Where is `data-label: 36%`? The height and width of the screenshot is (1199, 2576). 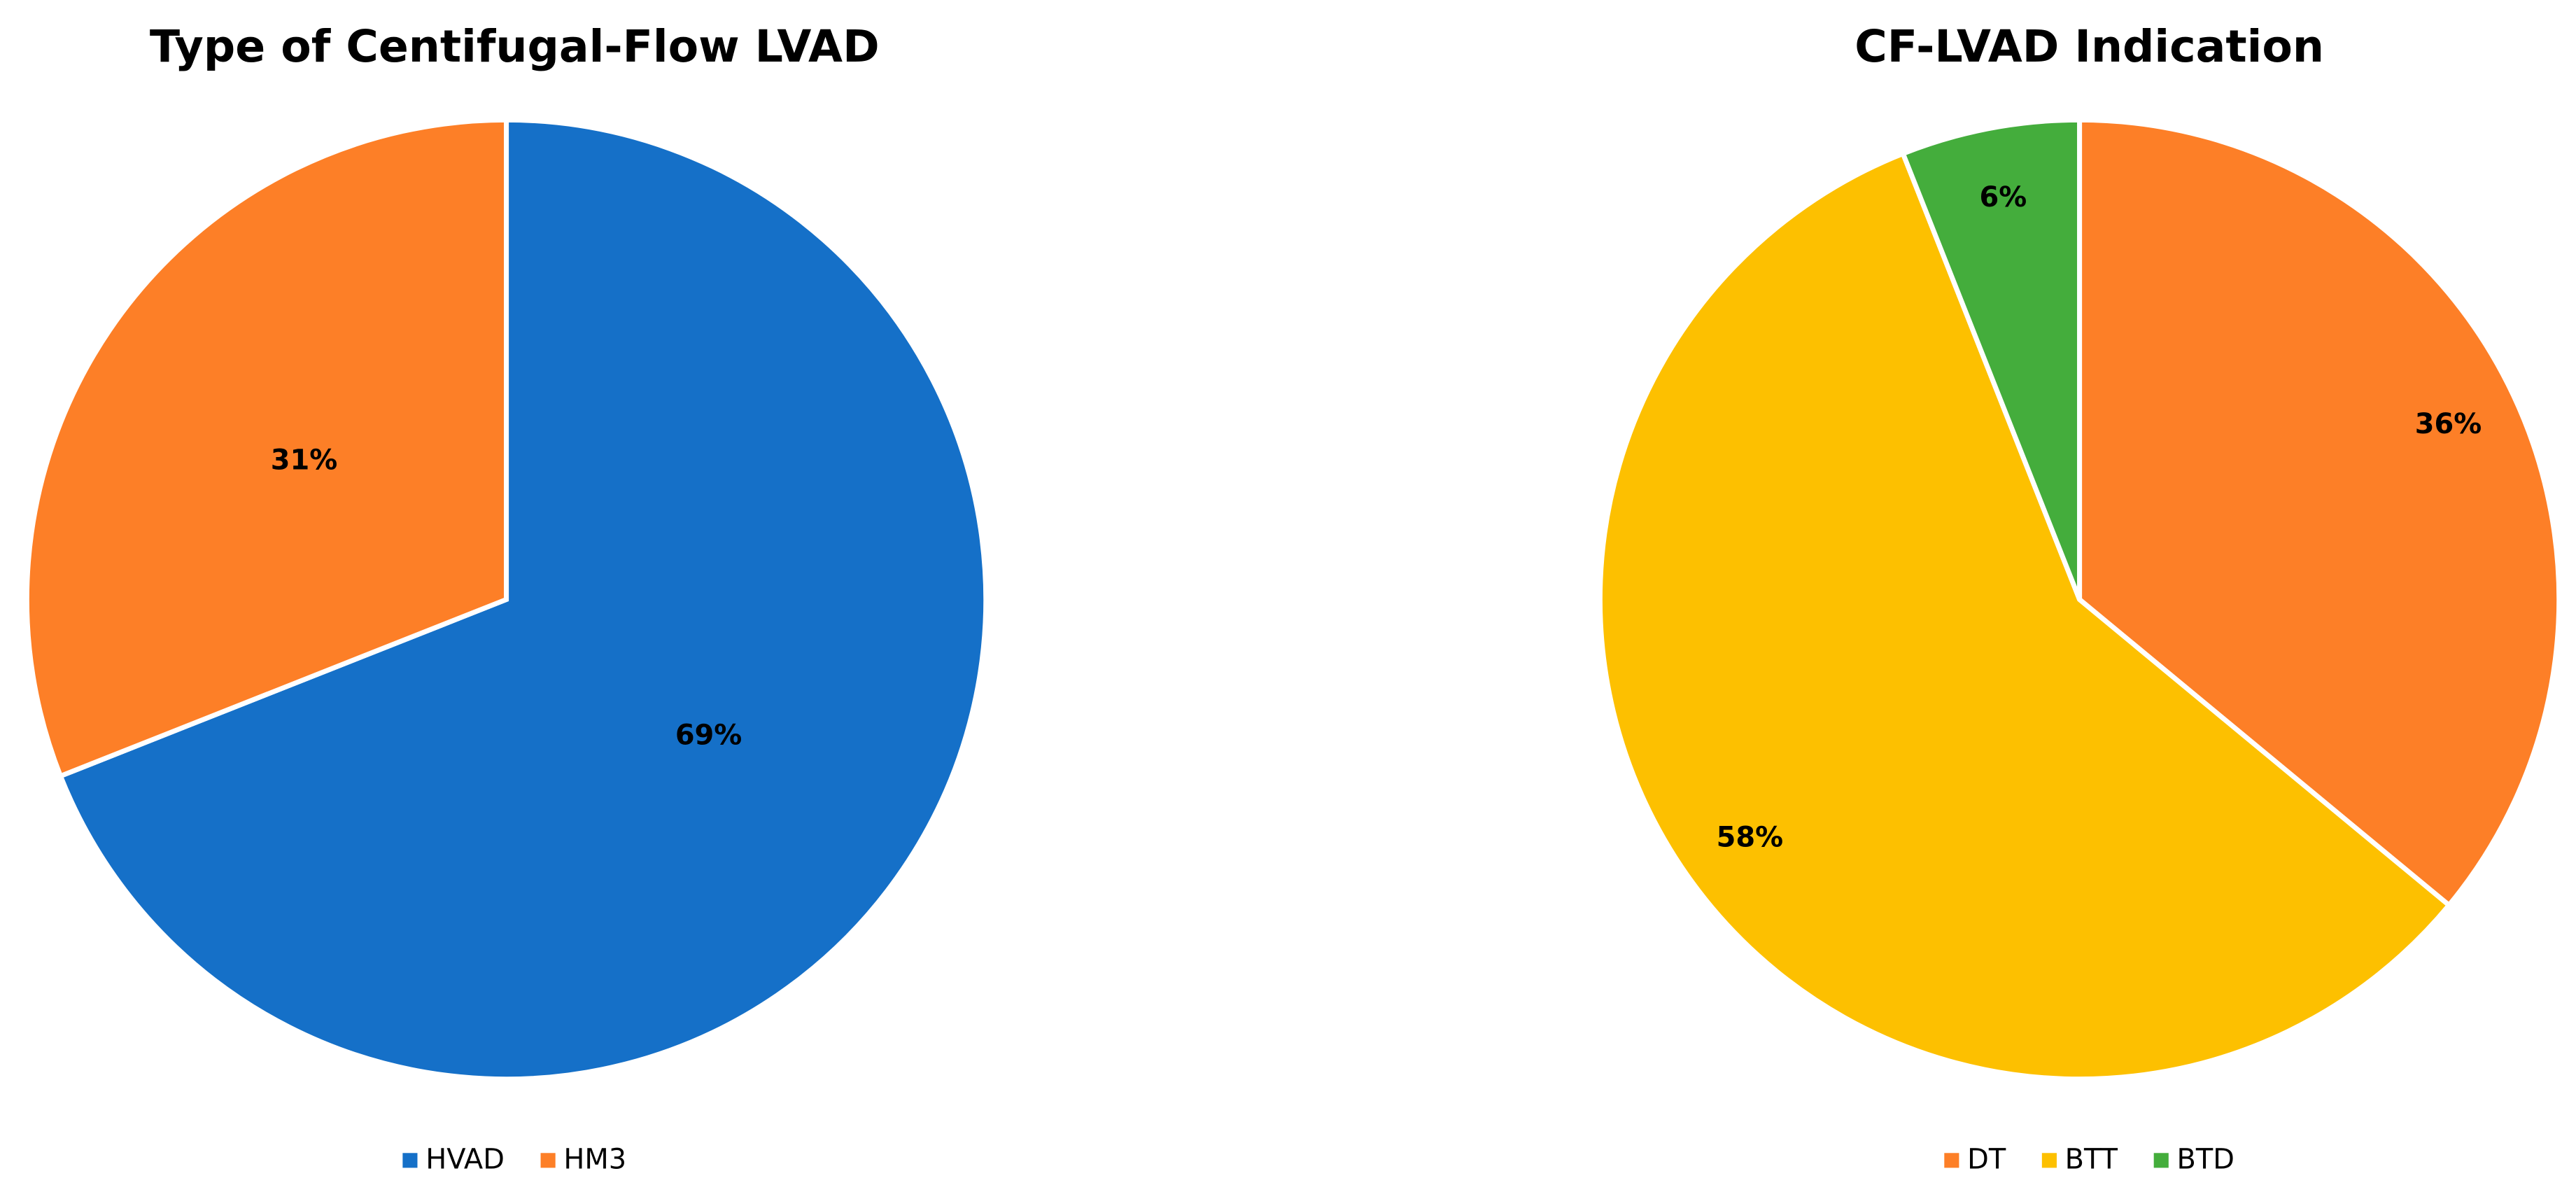 data-label: 36% is located at coordinates (2448, 424).